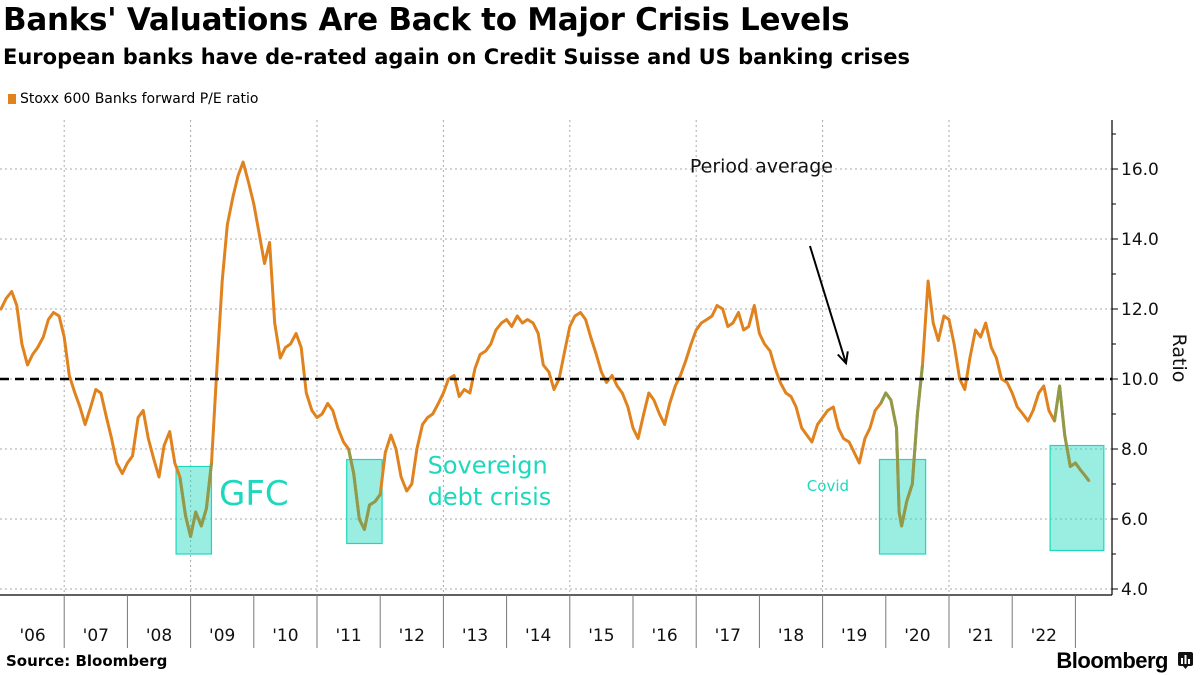 This screenshot has height=675, width=1200. Describe the element at coordinates (1179, 358) in the screenshot. I see `y-axis-title: Ratio` at that location.